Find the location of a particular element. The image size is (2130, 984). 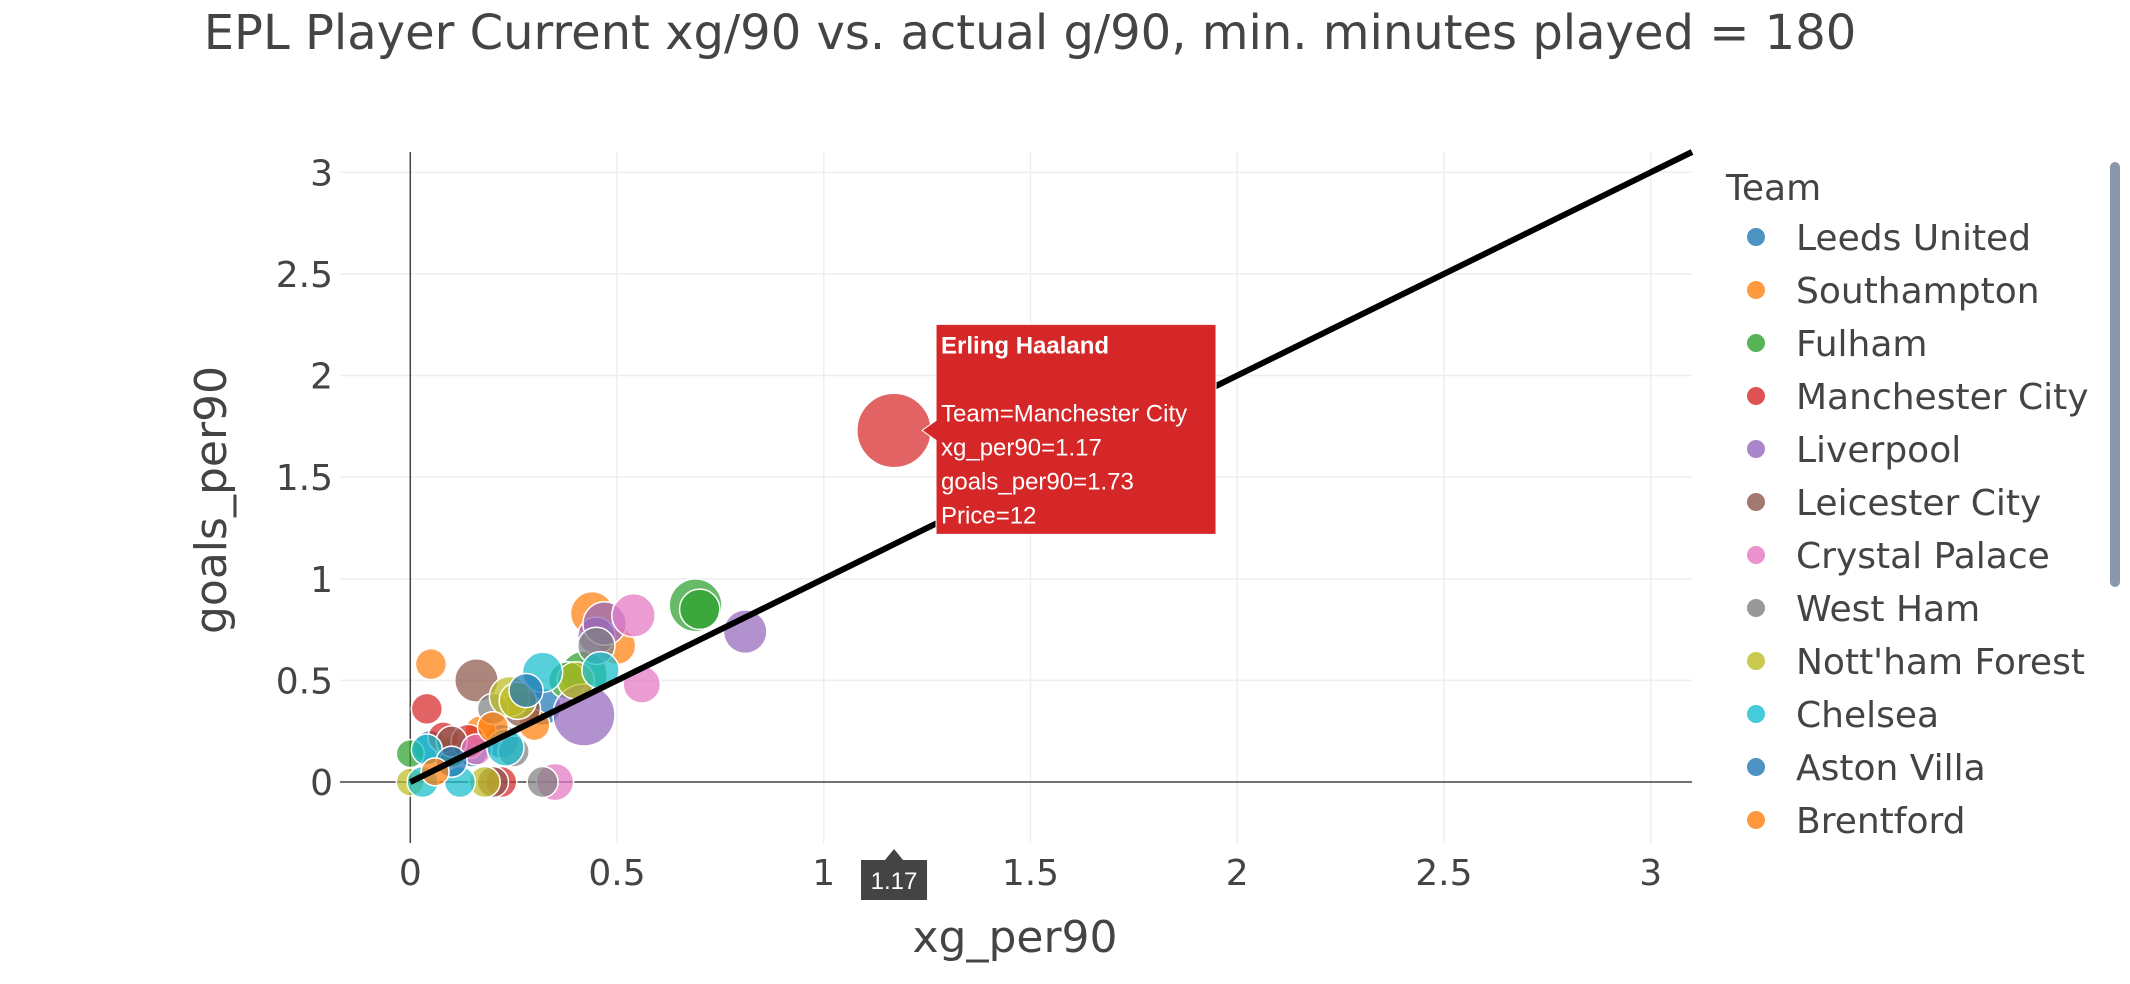

x-tick-label: 1.5 is located at coordinates (1030, 873).